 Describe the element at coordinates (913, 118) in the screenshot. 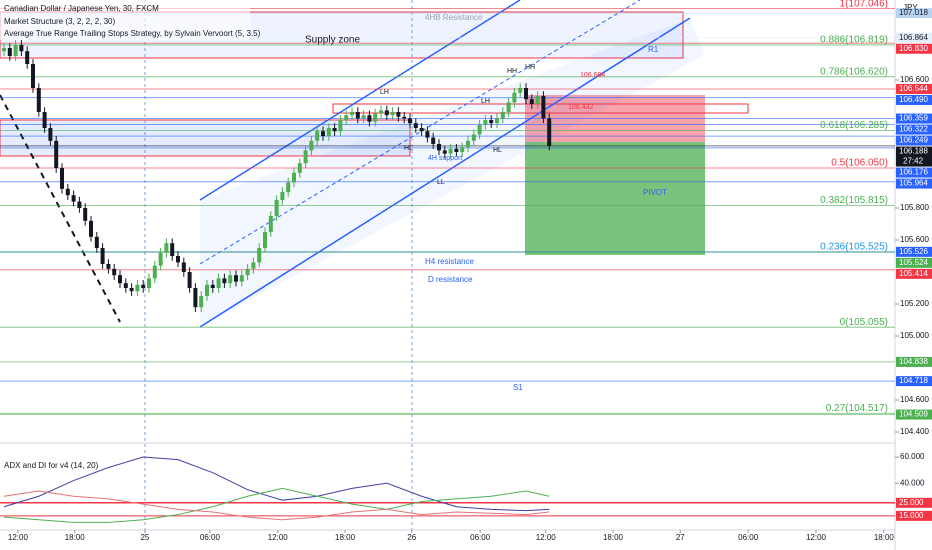

I see `price-label: 106.359` at that location.